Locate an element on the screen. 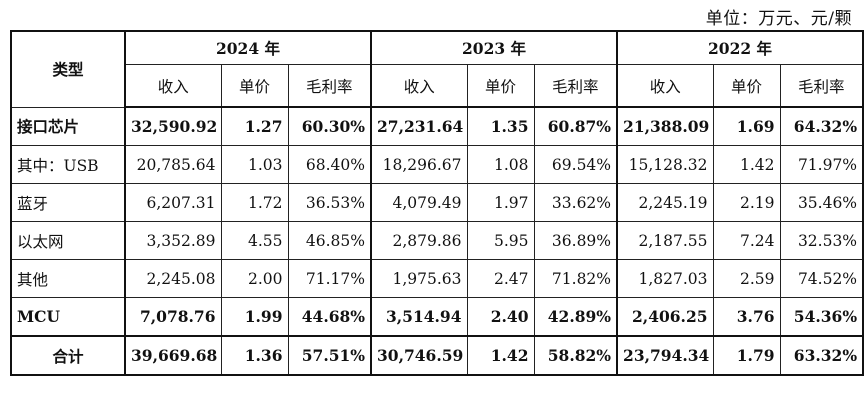 The height and width of the screenshot is (401, 866). table-cell: 60.87% is located at coordinates (575, 126).